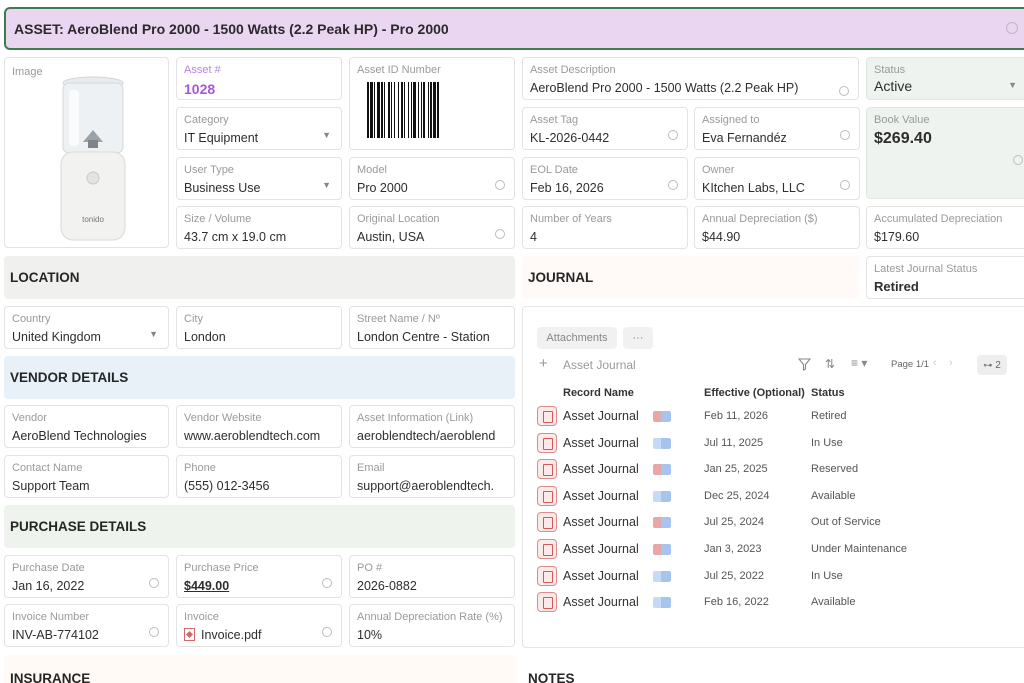  Describe the element at coordinates (259, 476) in the screenshot. I see `phone-field: Phone (555) 012-3456` at that location.